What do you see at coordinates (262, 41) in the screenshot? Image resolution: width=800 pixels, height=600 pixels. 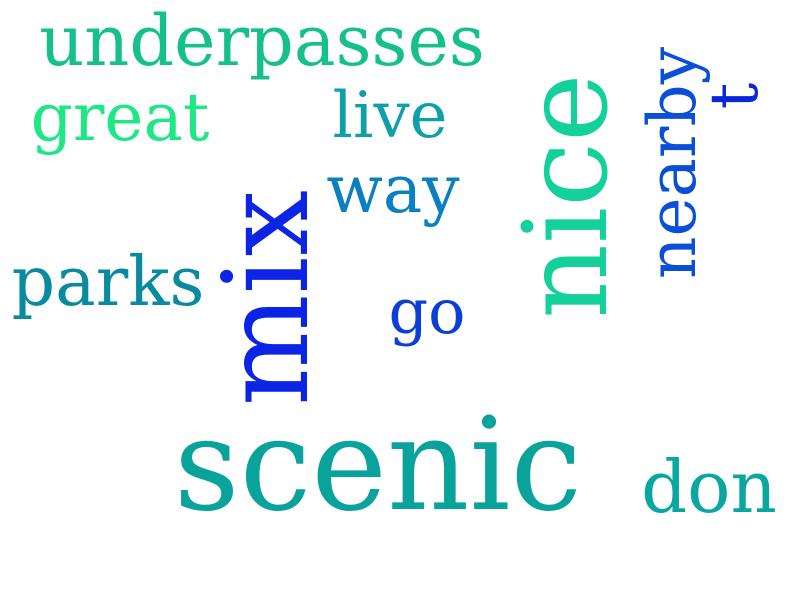 I see `word-underpasses: underpasses` at bounding box center [262, 41].